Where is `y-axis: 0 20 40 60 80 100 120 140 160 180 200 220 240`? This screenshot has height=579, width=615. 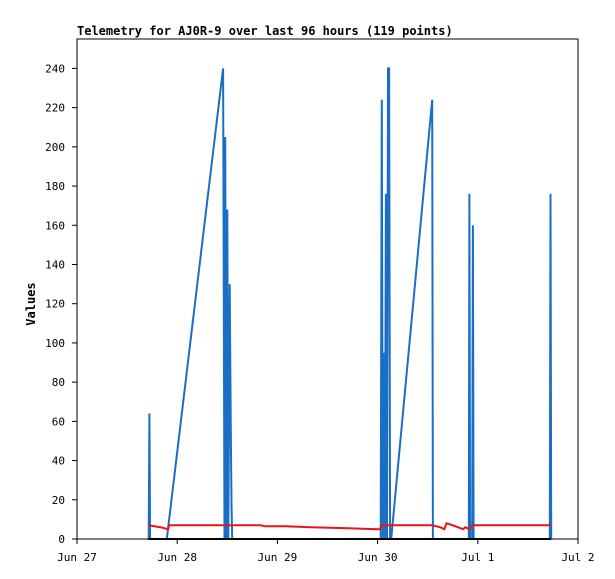
y-axis: 0 20 40 60 80 100 120 140 160 180 200 220 240 is located at coordinates (61, 304).